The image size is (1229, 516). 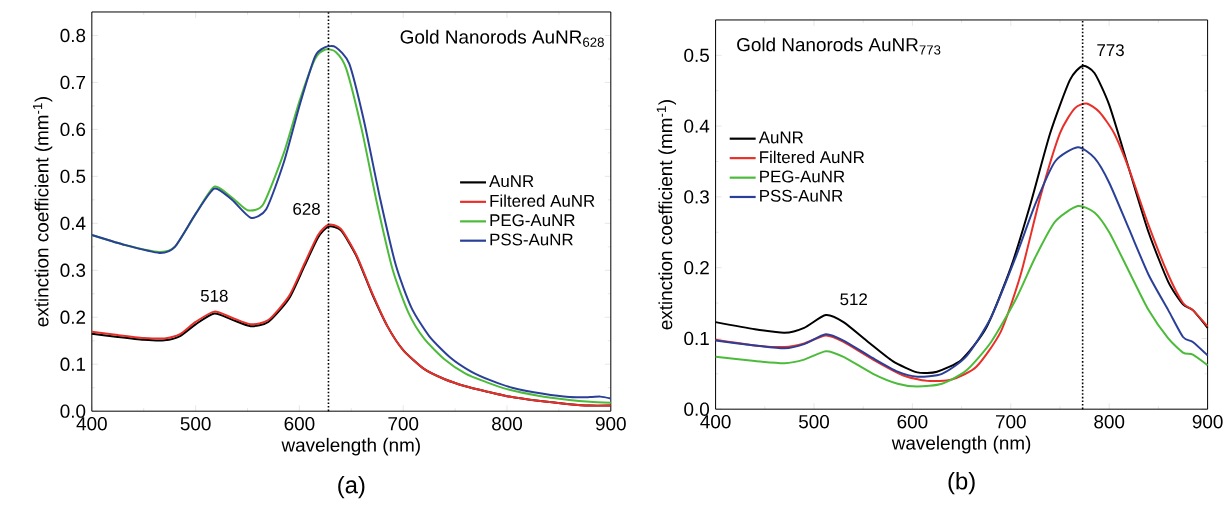 What do you see at coordinates (73, 82) in the screenshot?
I see `y-tick-label: 0.7` at bounding box center [73, 82].